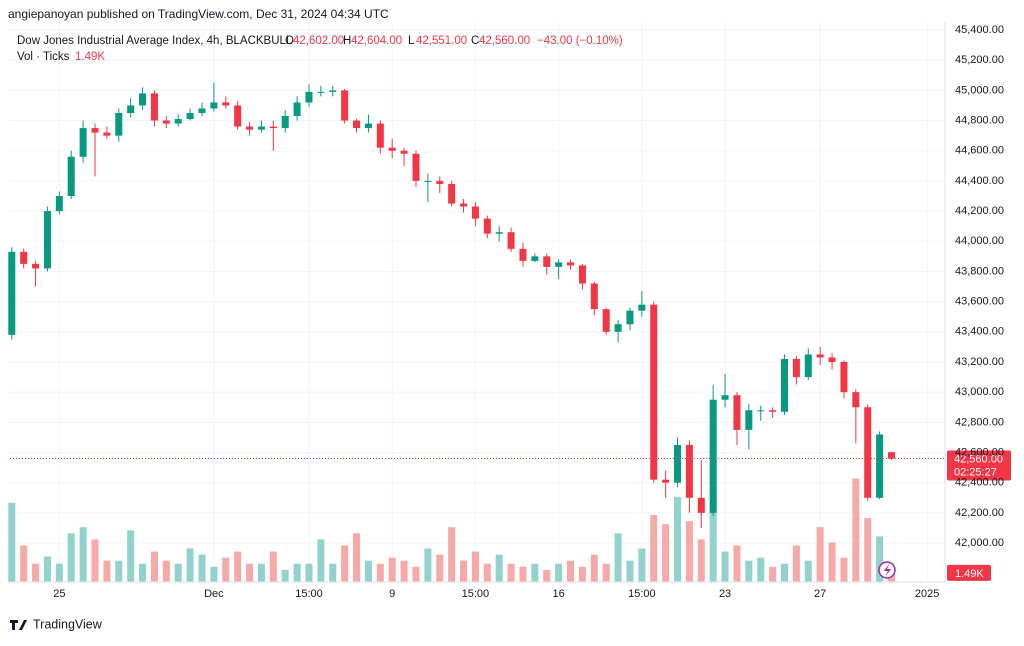 Image resolution: width=1024 pixels, height=646 pixels. I want to click on y-tick-label: 45,200.00, so click(979, 60).